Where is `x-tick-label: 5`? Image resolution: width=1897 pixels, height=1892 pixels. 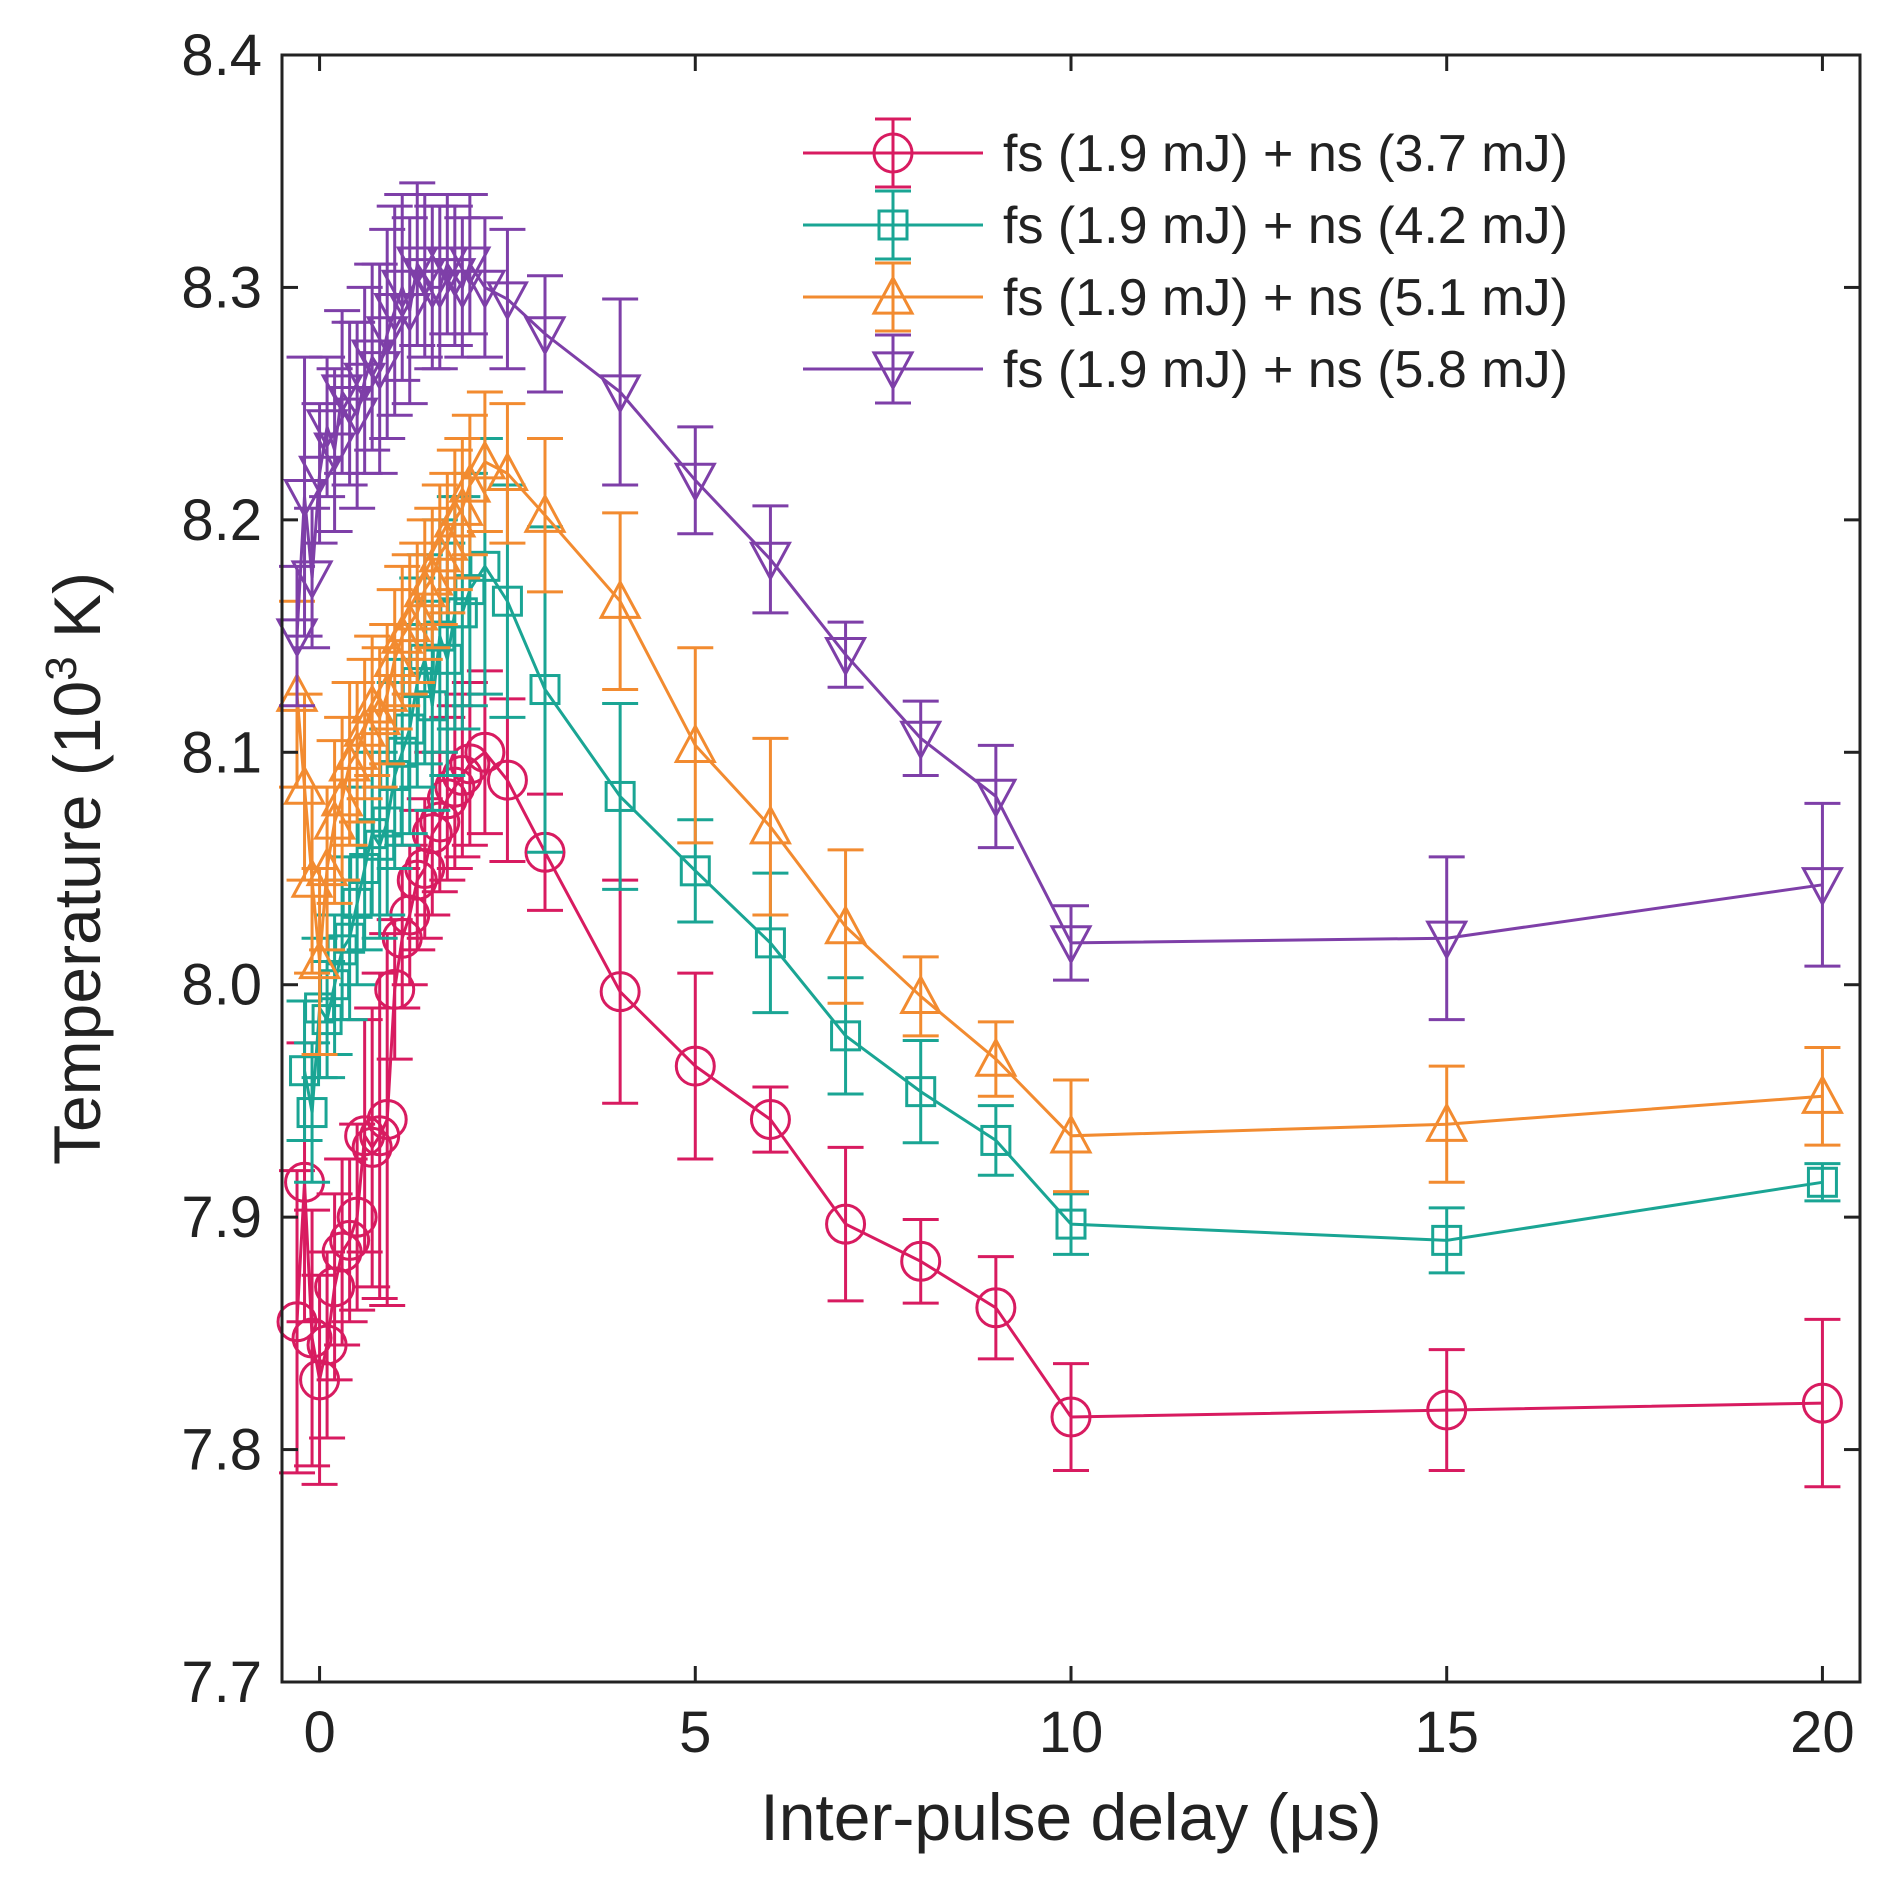 x-tick-label: 5 is located at coordinates (695, 1732).